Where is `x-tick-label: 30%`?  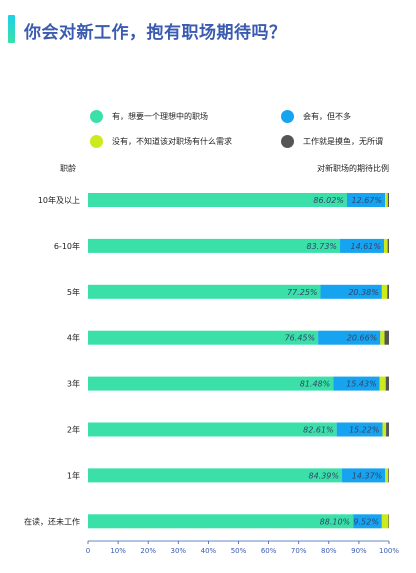 x-tick-label: 30% is located at coordinates (179, 551).